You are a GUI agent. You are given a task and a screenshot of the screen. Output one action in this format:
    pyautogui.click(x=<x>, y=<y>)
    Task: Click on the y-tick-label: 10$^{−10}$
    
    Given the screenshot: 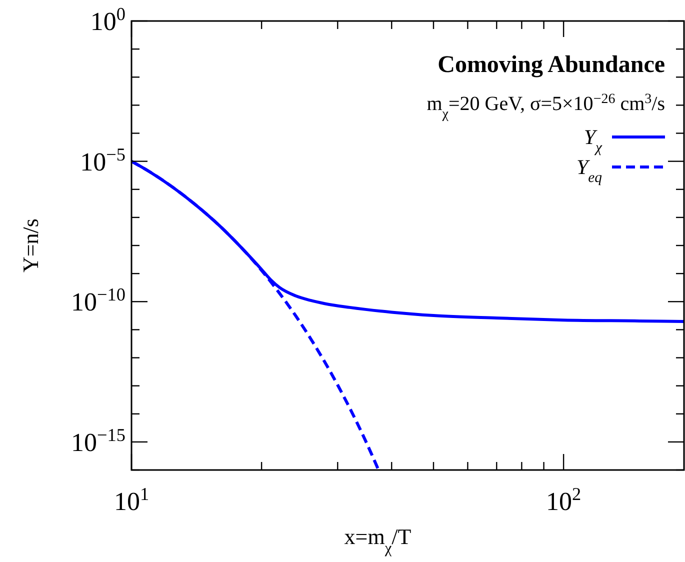 What is the action you would take?
    pyautogui.click(x=98, y=300)
    